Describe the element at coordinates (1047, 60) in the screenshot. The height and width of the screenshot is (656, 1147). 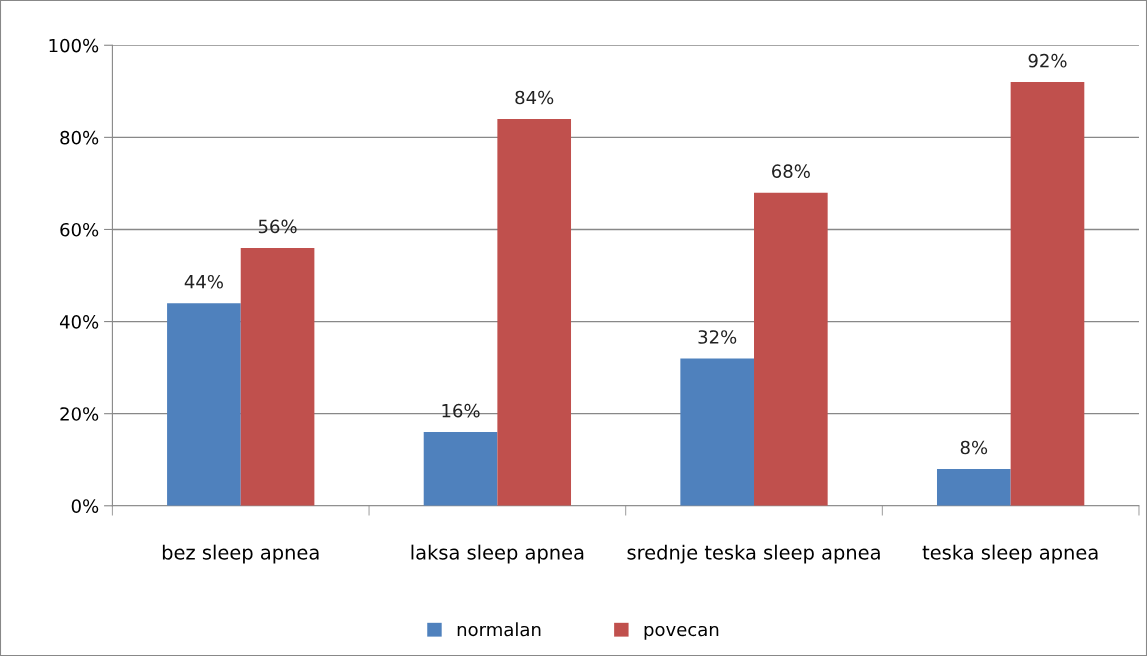
I see `data-label: 92%` at that location.